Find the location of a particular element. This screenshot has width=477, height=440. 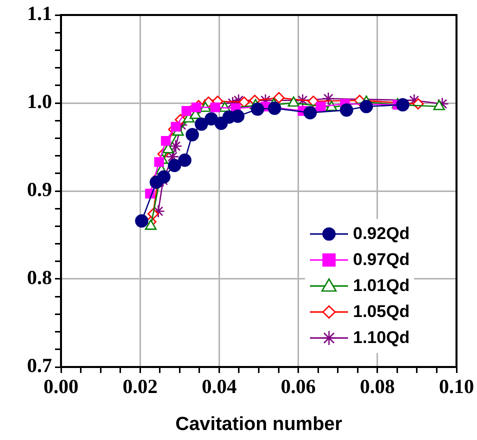

x-tick-label: 0.00 is located at coordinates (61, 387).